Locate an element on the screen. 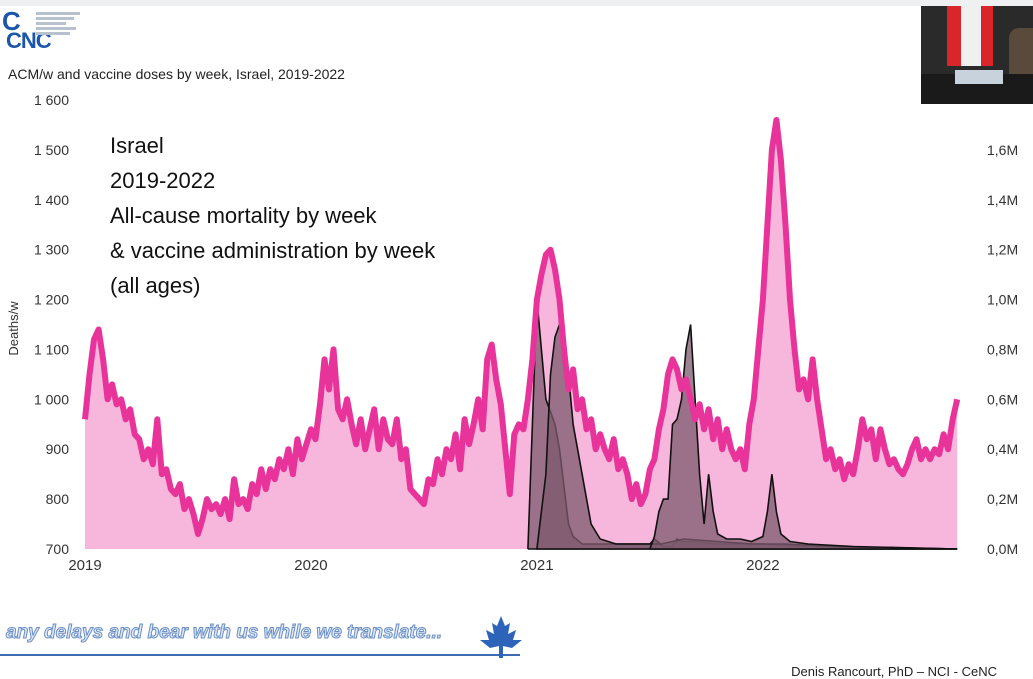 The width and height of the screenshot is (1033, 679). x-tick-label: 2019 is located at coordinates (84, 565).